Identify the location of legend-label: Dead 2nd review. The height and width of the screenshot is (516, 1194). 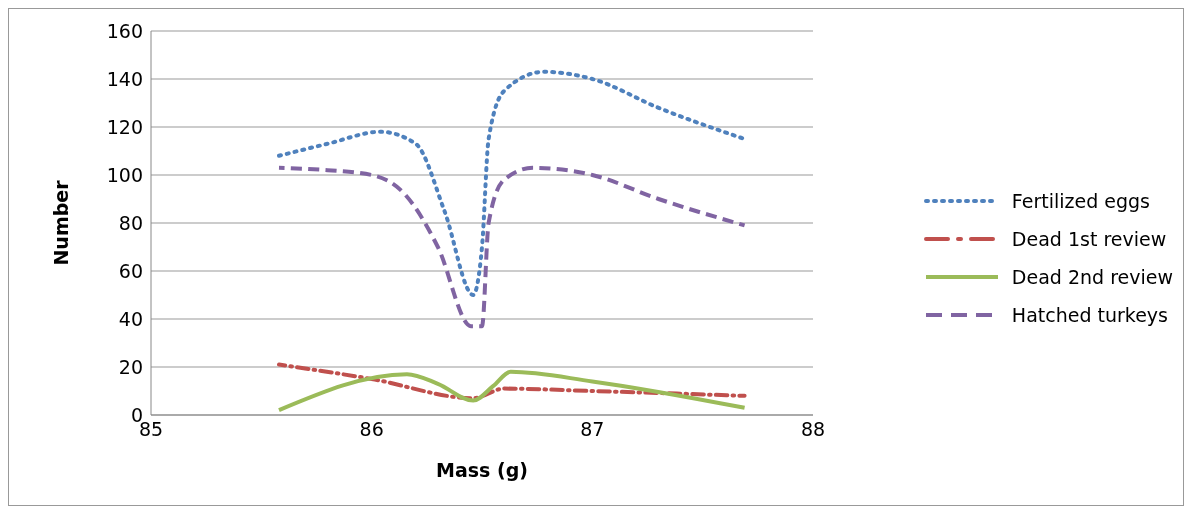
(1092, 277).